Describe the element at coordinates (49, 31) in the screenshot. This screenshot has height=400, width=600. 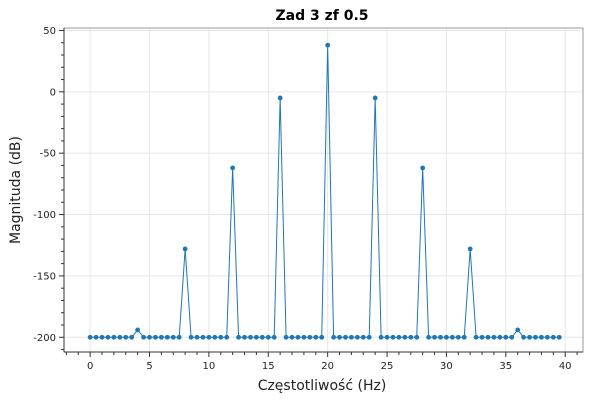
I see `y-tick-label: 50` at that location.